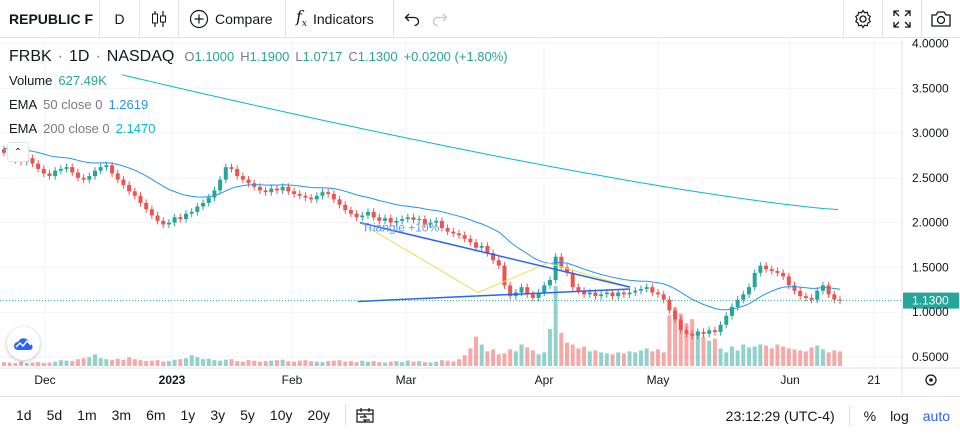 This screenshot has height=434, width=960. I want to click on interval-selector: D, so click(120, 19).